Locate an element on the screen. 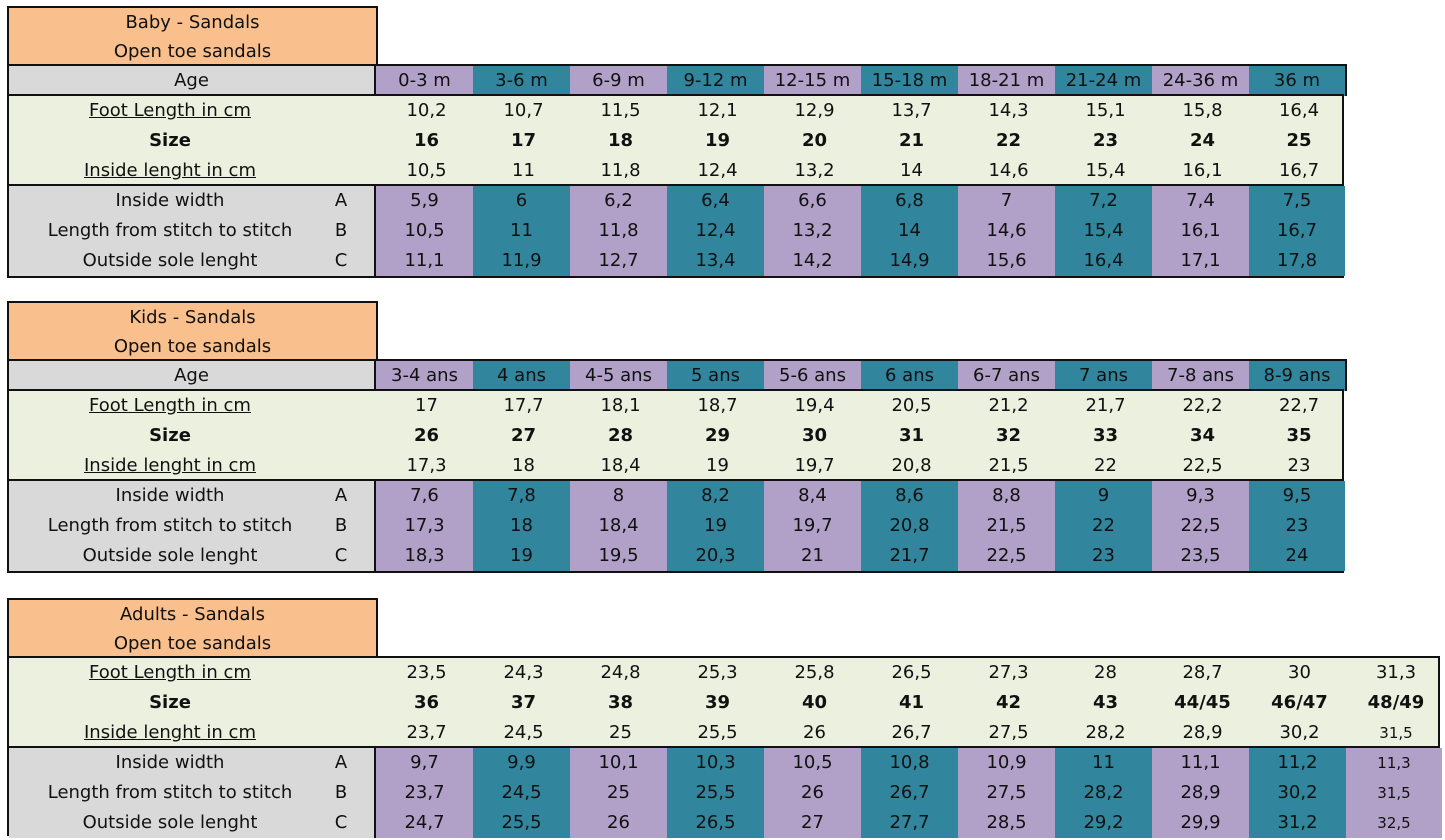  size-cell: 35 is located at coordinates (1299, 435).